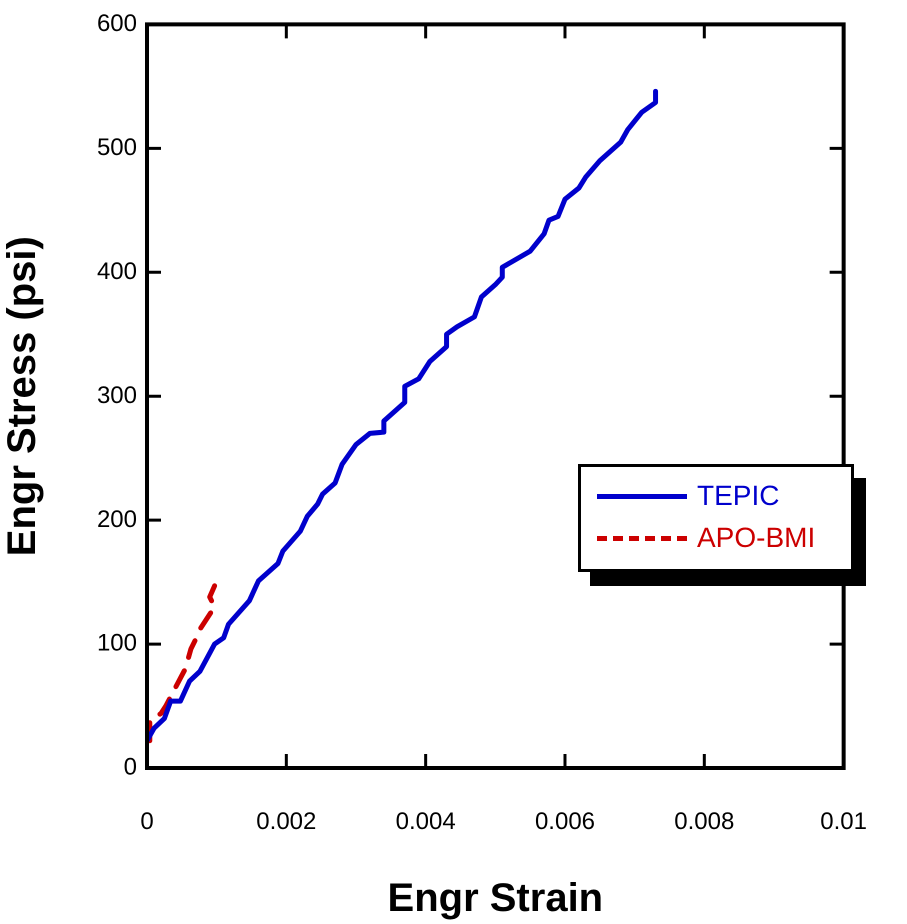 The height and width of the screenshot is (924, 907). I want to click on legend-label: APO-BMI, so click(756, 538).